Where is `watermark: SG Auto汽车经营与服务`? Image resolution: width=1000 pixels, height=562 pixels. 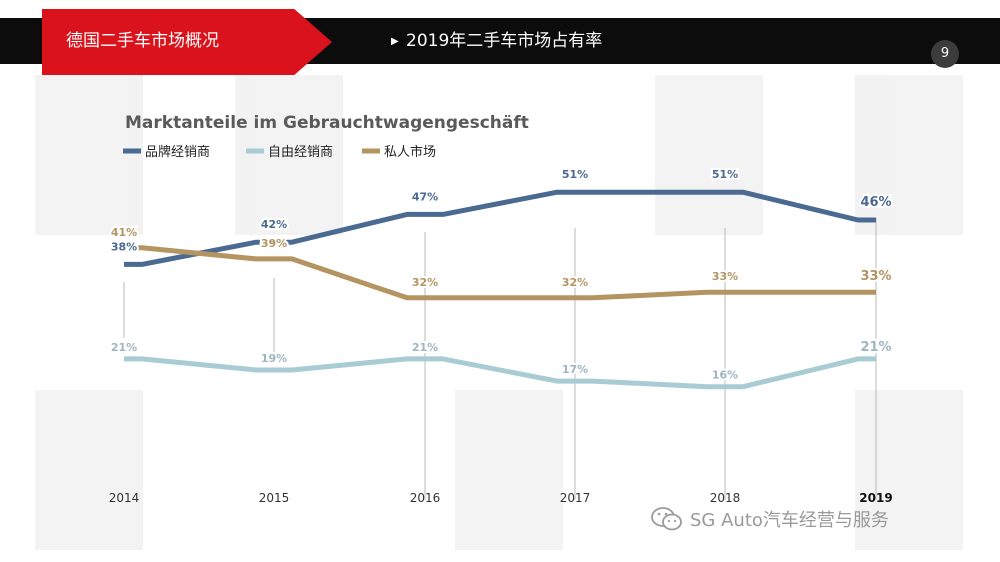
watermark: SG Auto汽车经营与服务 is located at coordinates (769, 519).